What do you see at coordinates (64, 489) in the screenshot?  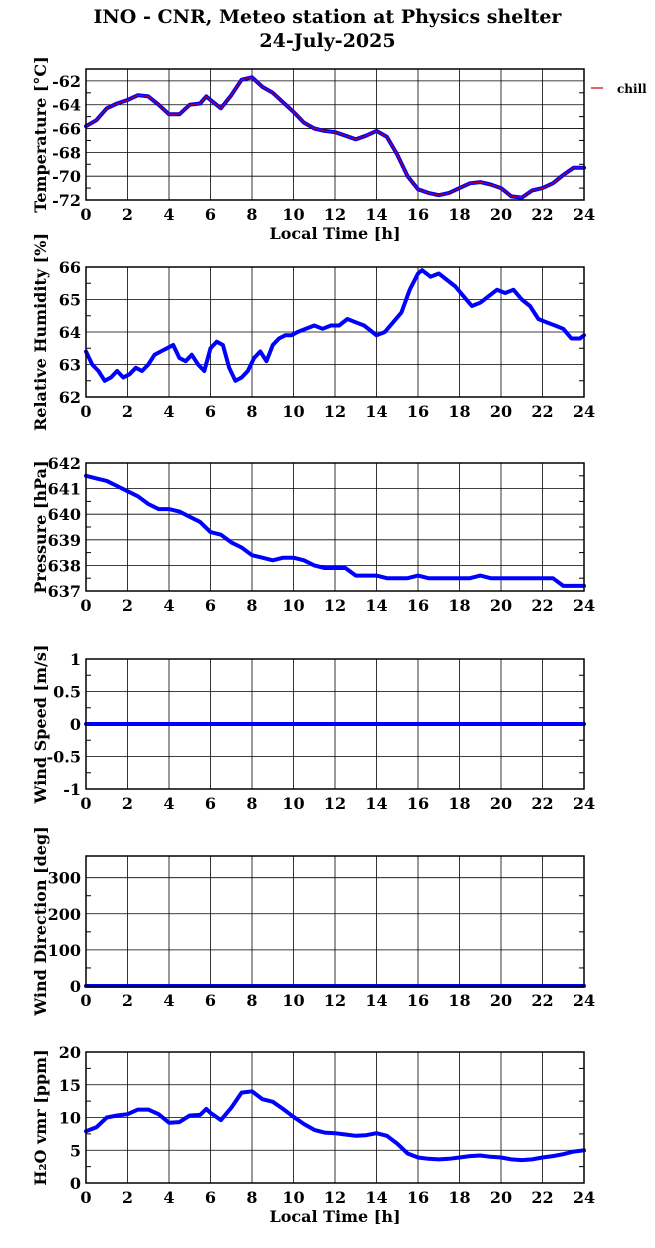 I see `y-tick-label: 641` at bounding box center [64, 489].